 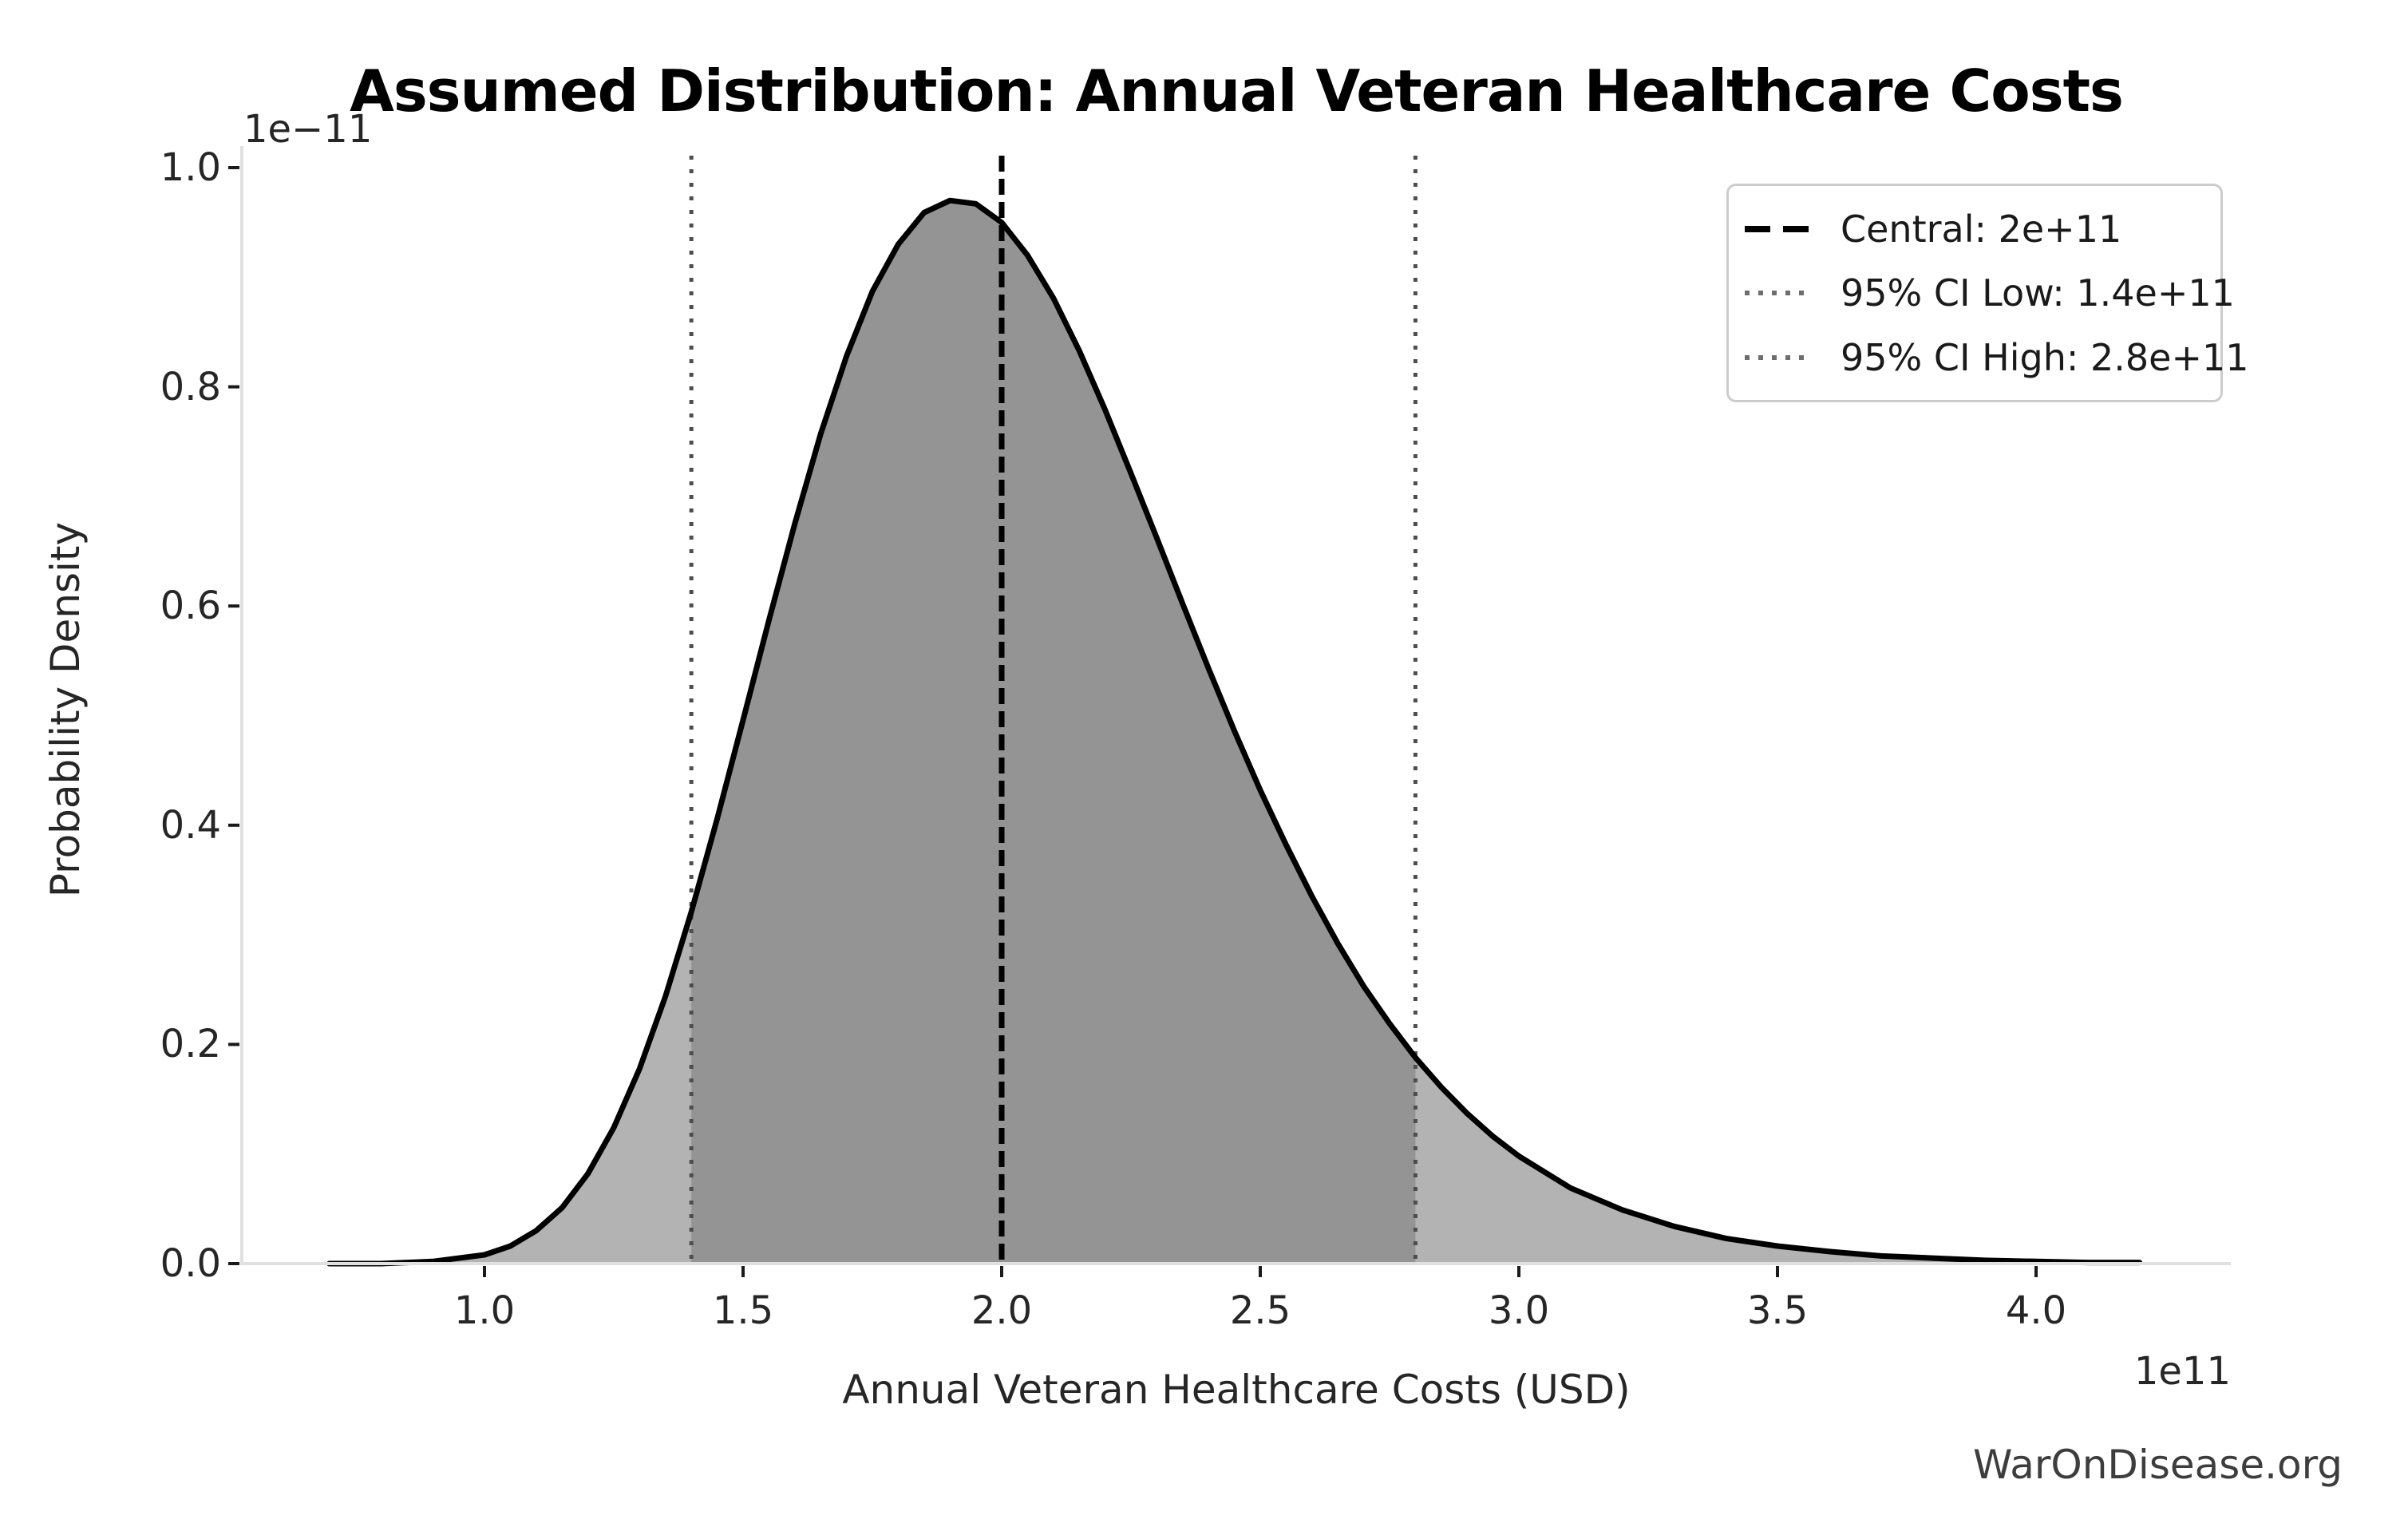 I want to click on x-tick-label: 4.0, so click(x=2036, y=1310).